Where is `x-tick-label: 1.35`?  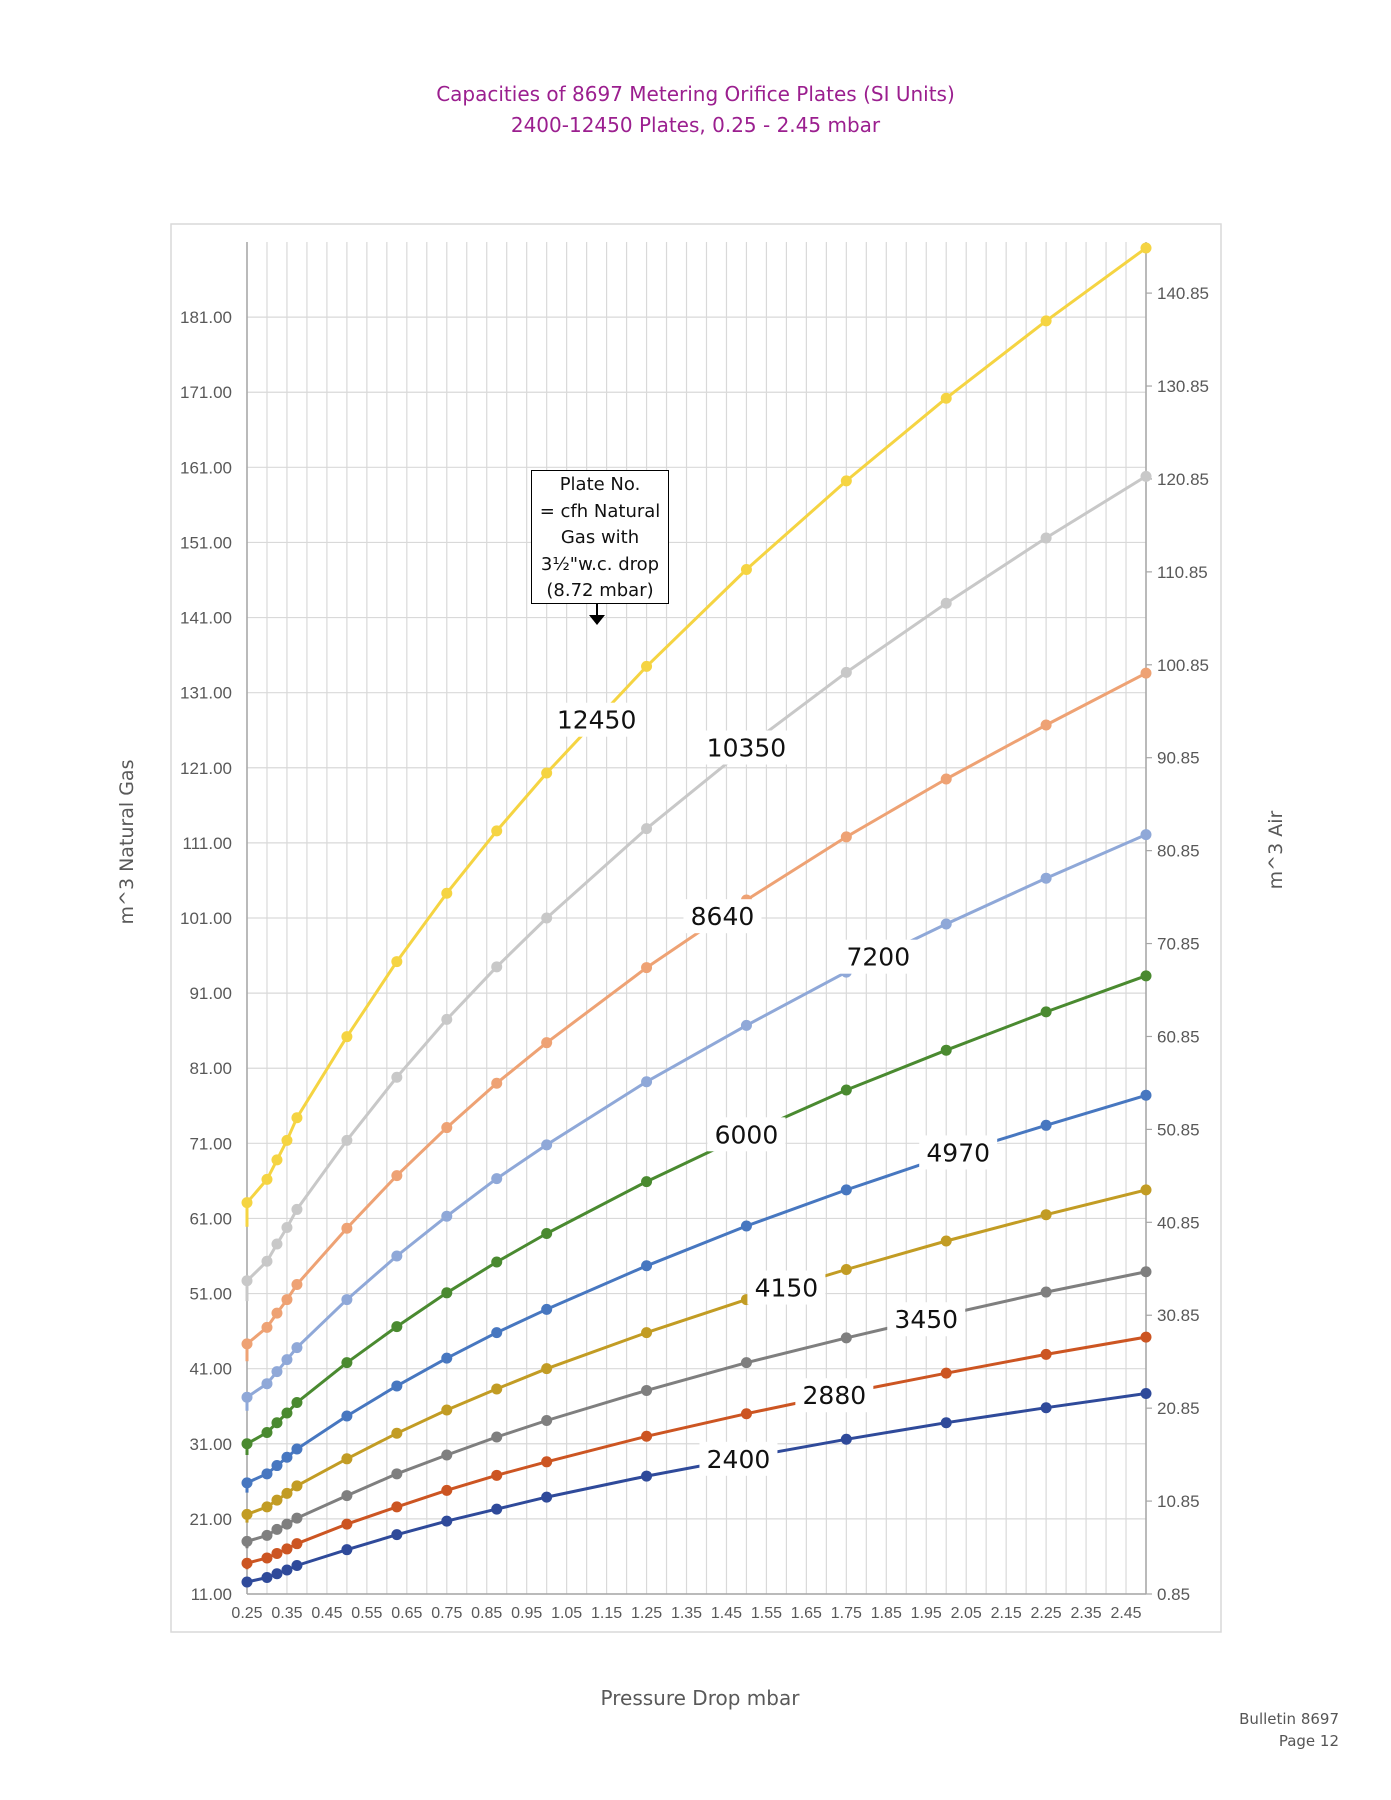 x-tick-label: 1.35 is located at coordinates (686, 1613).